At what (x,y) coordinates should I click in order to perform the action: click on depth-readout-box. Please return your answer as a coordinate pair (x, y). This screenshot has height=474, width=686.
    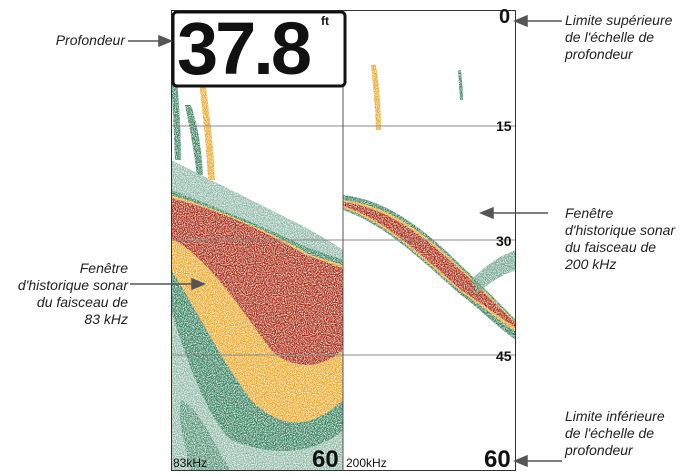
    Looking at the image, I should click on (259, 49).